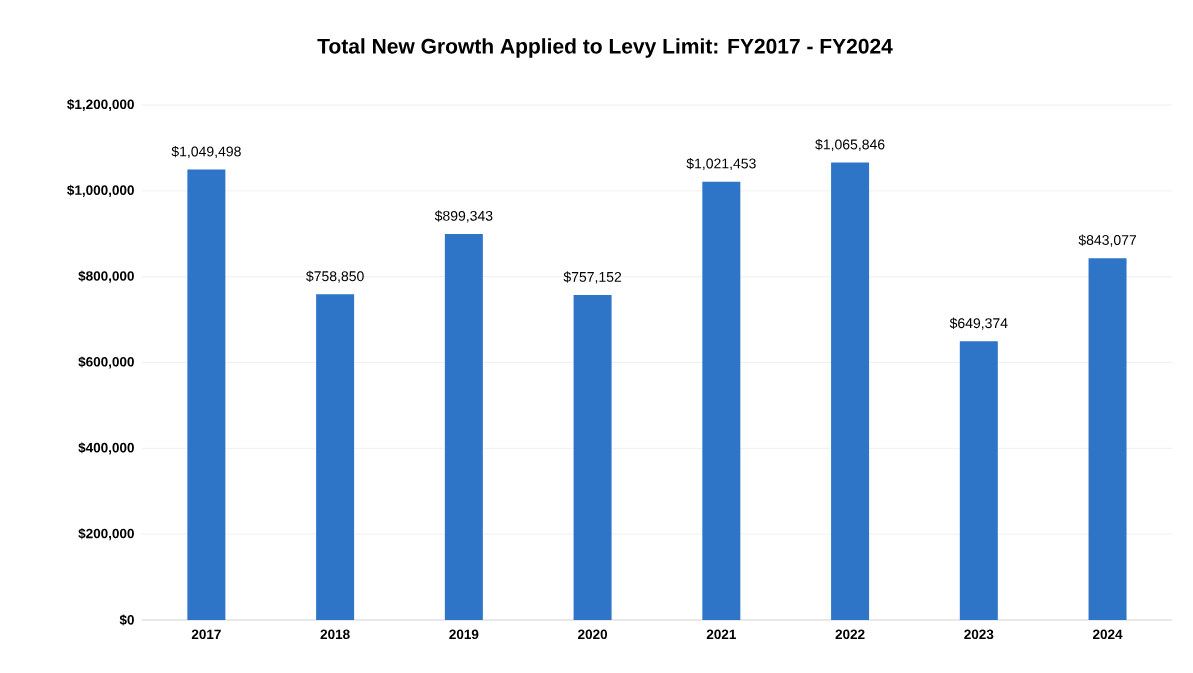  Describe the element at coordinates (100, 105) in the screenshot. I see `y-tick-label: $1,200,000` at that location.